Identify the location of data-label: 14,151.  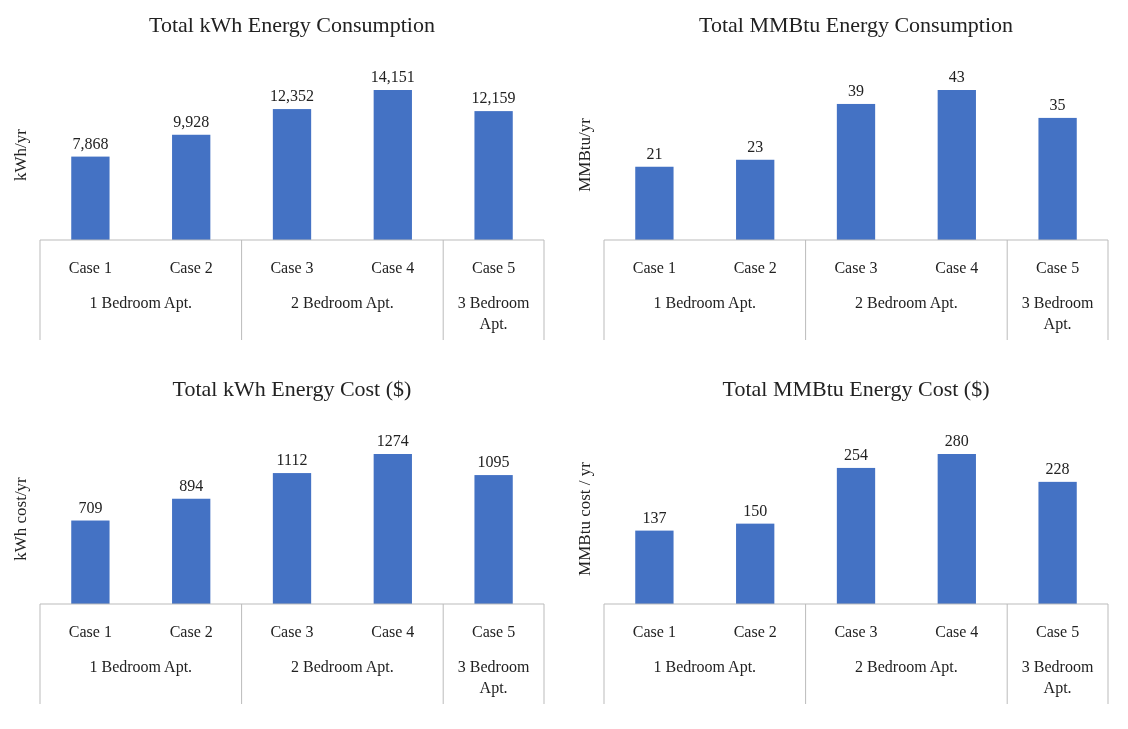
(392, 76).